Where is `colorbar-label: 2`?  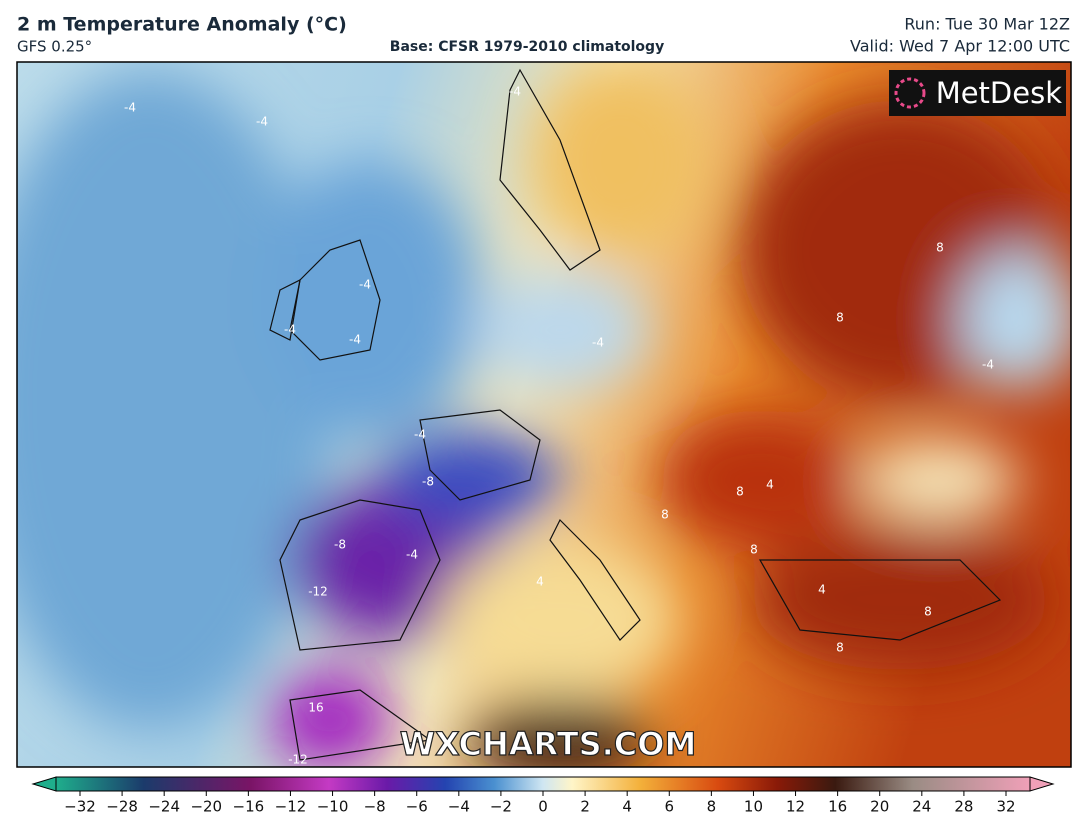
colorbar-label: 2 is located at coordinates (585, 807).